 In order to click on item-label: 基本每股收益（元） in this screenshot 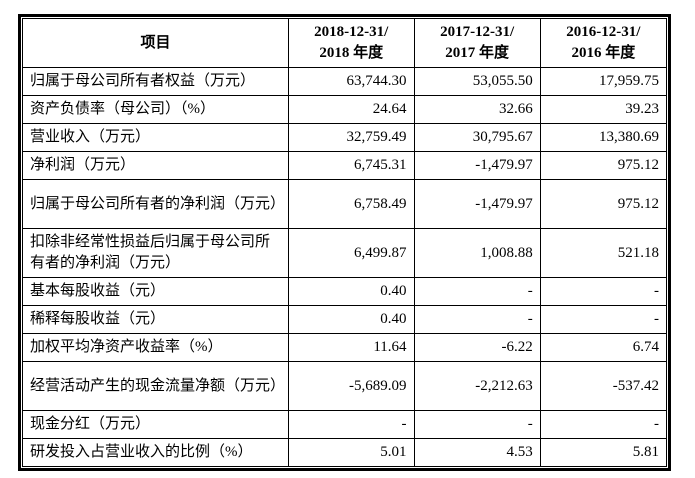, I will do `click(155, 291)`.